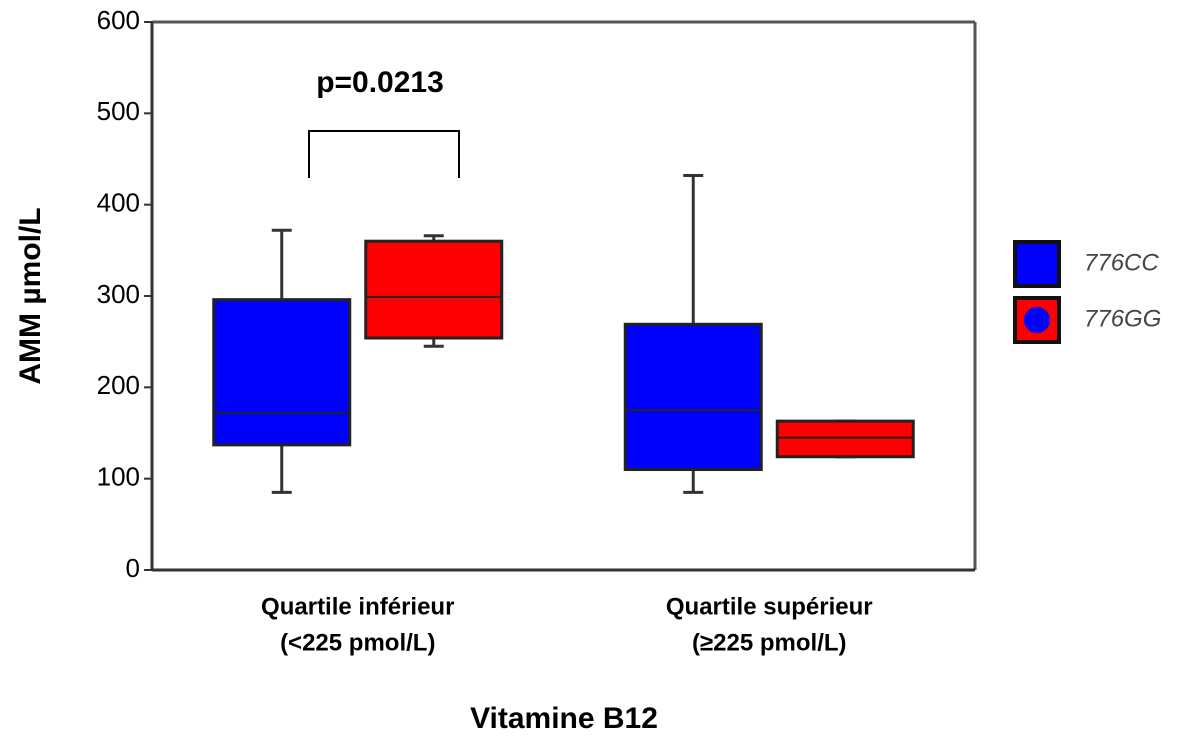 This screenshot has width=1193, height=743. I want to click on y-axis-title: AMM µmol/L, so click(30, 295).